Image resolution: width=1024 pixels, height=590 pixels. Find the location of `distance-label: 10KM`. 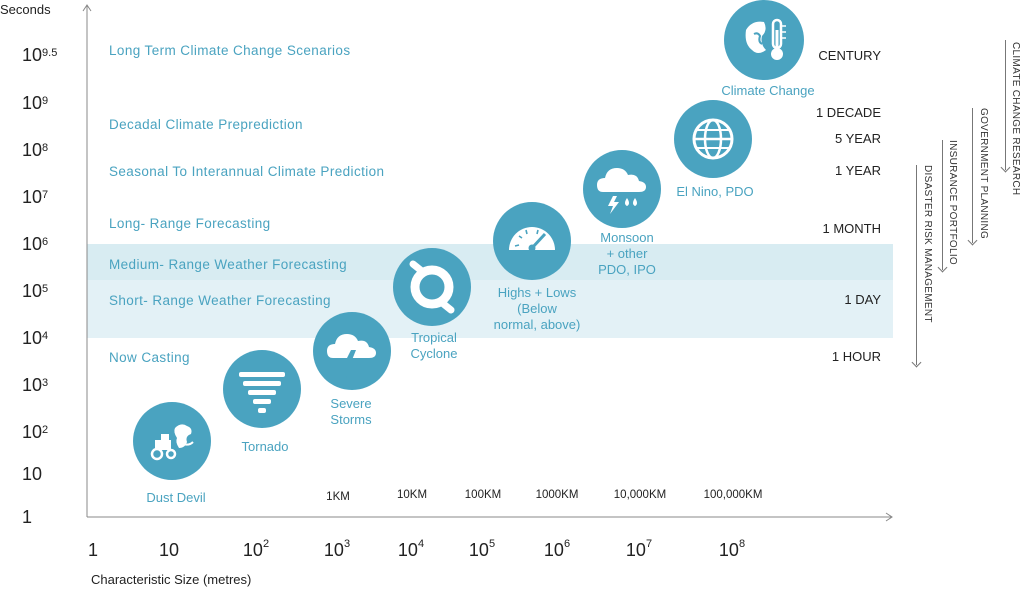

distance-label: 10KM is located at coordinates (412, 495).